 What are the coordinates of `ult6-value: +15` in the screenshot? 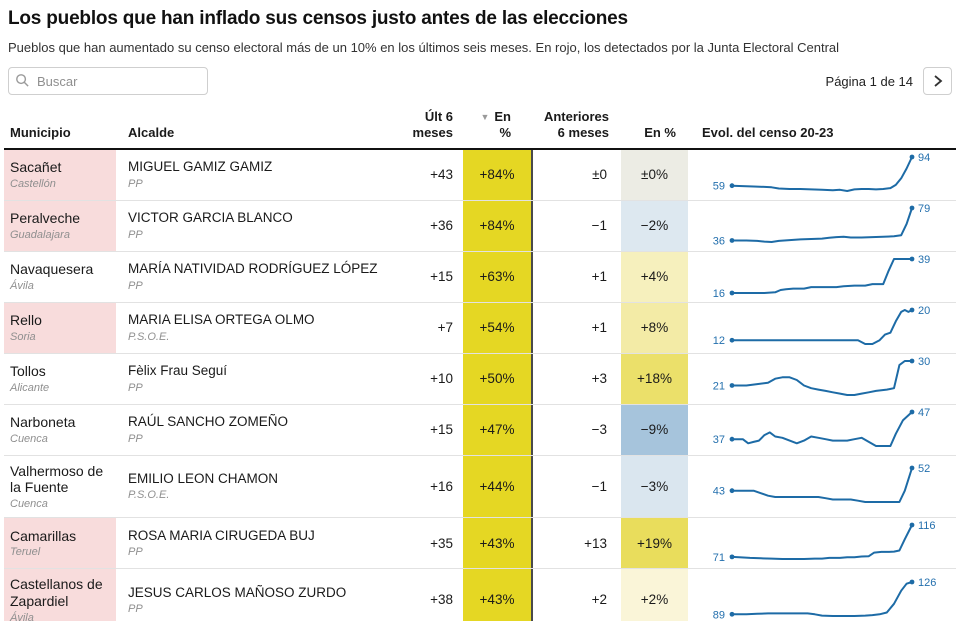 It's located at (441, 429).